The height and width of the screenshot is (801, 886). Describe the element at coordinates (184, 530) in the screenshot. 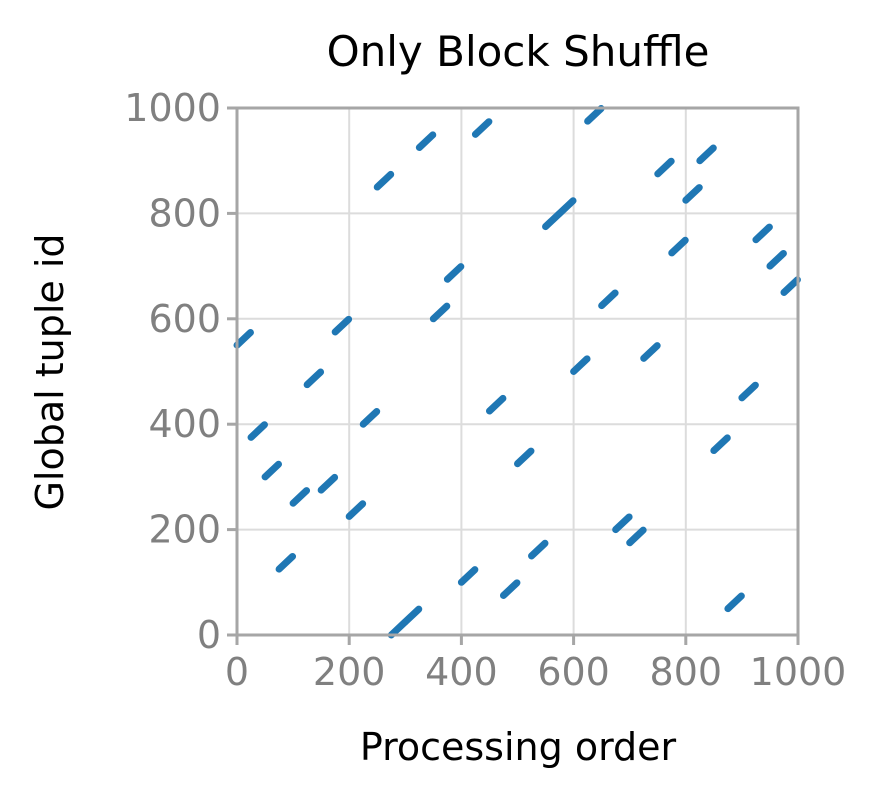

I see `y-tick-label: 200` at that location.